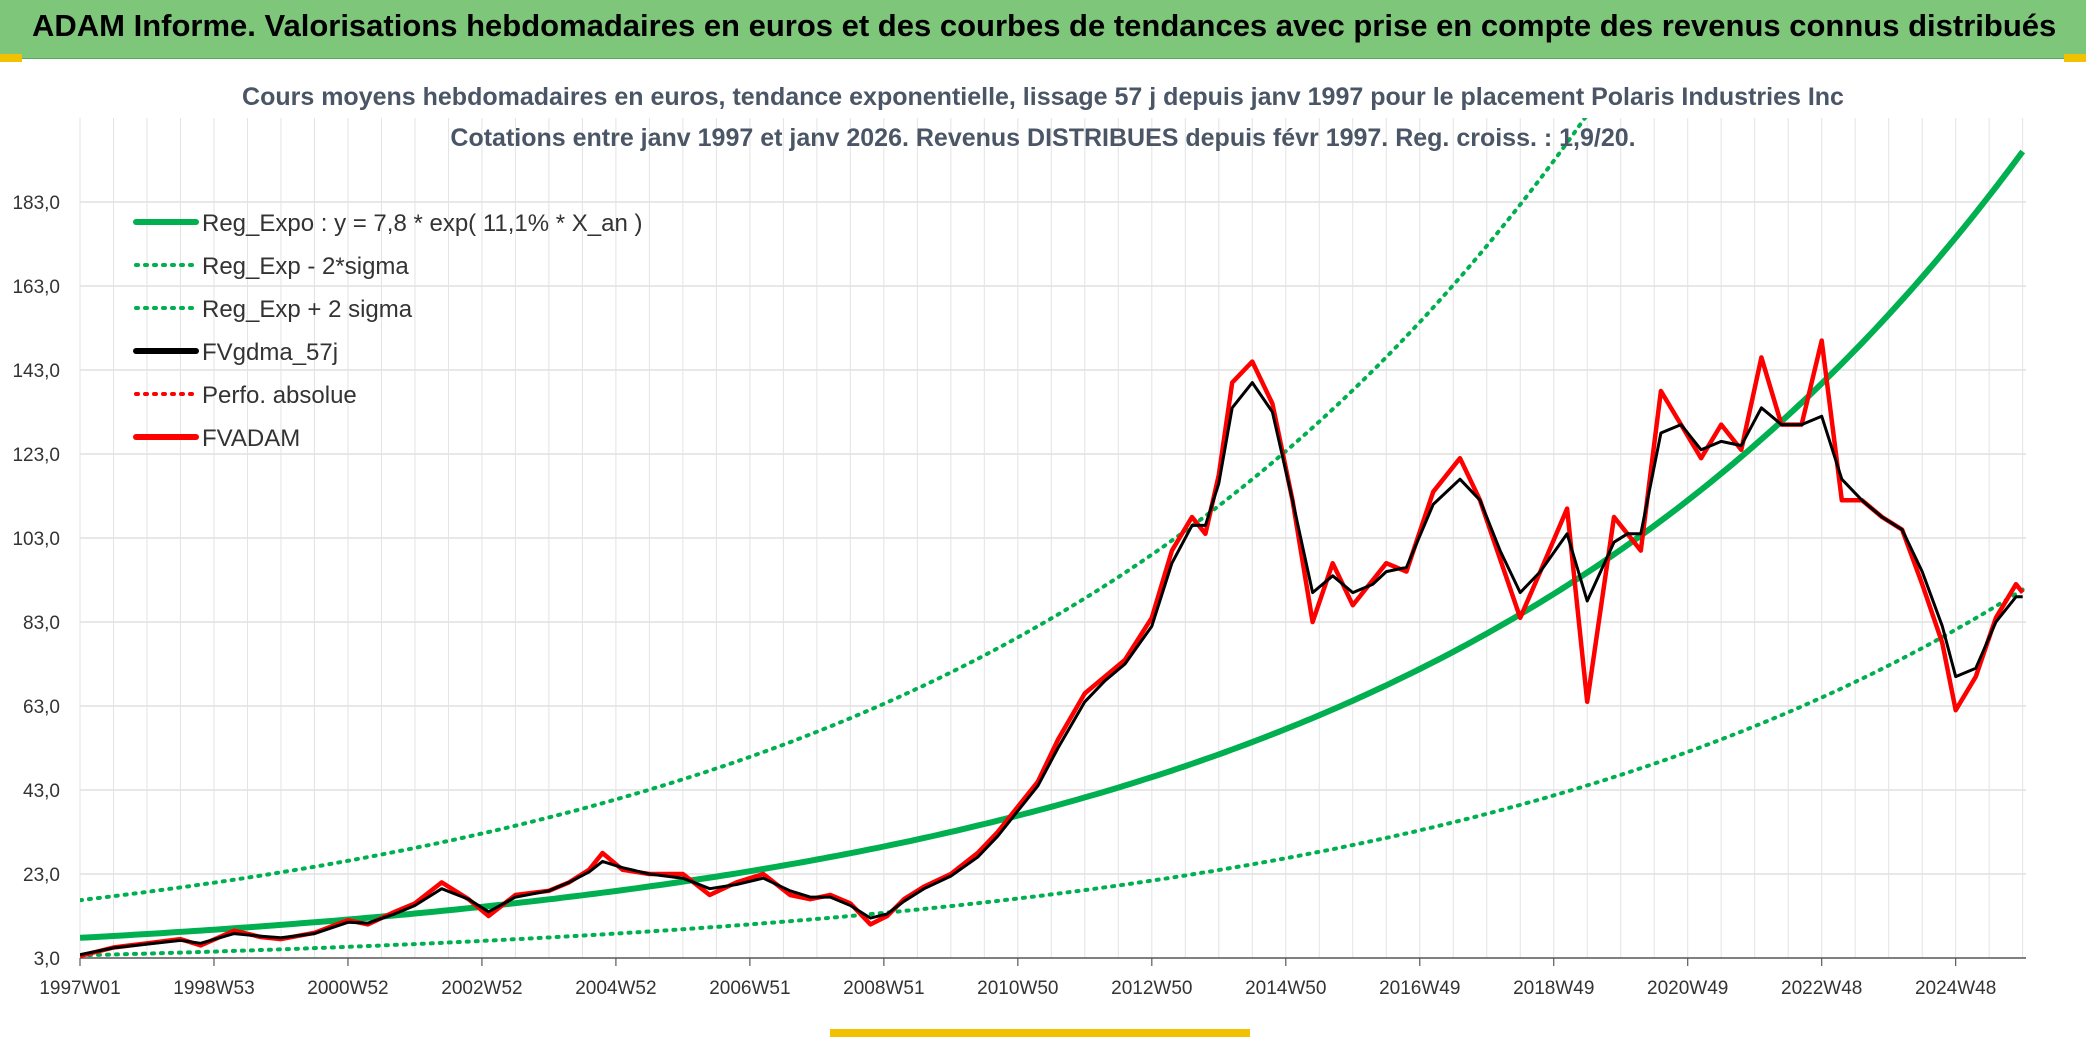 Image resolution: width=2086 pixels, height=1042 pixels. I want to click on x-tick-label: 2010W50, so click(1017, 988).